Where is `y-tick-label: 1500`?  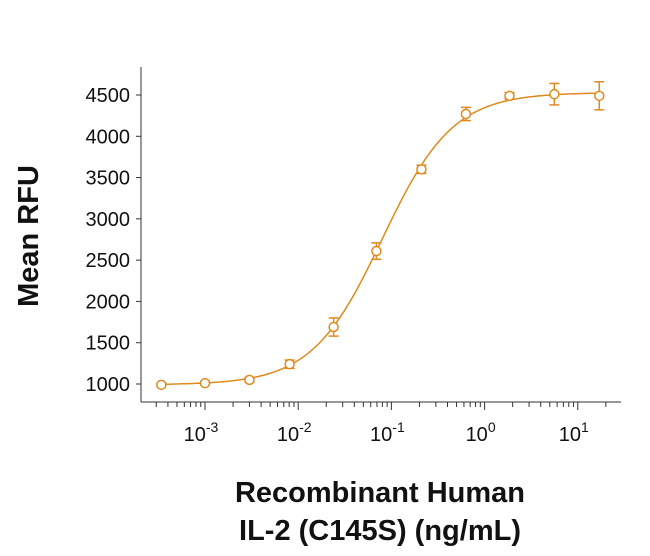 y-tick-label: 1500 is located at coordinates (108, 344).